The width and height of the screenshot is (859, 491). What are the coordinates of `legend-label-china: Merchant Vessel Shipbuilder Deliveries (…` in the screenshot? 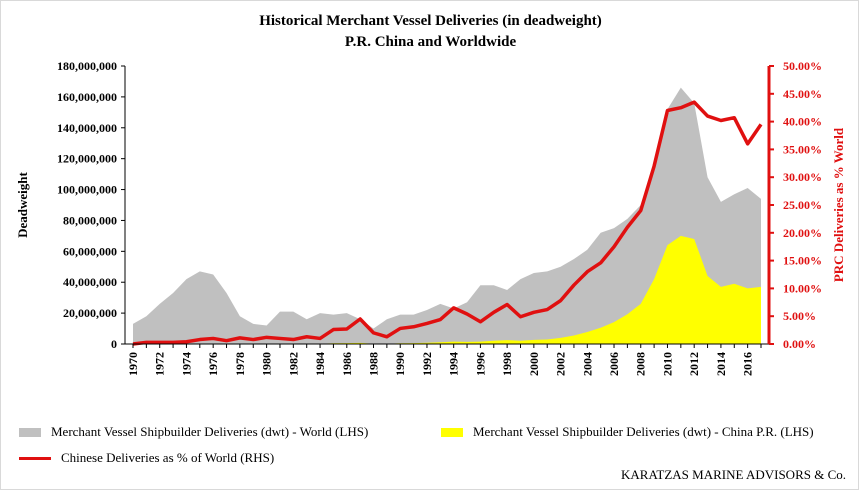 It's located at (643, 431).